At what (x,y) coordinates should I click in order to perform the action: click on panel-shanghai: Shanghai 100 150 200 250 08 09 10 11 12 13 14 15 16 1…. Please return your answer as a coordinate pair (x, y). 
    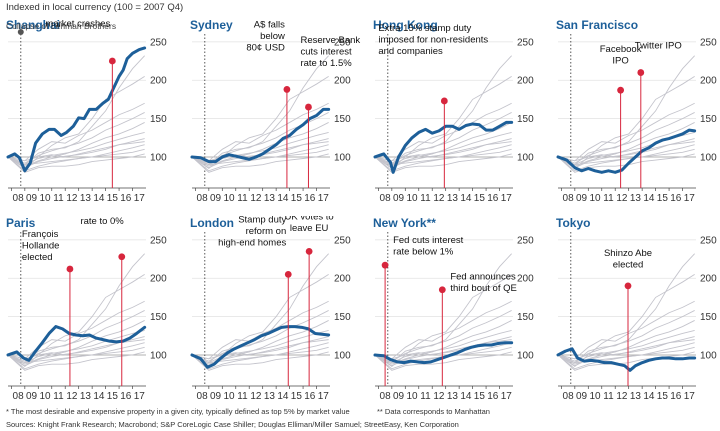
    Looking at the image, I should click on (95, 118).